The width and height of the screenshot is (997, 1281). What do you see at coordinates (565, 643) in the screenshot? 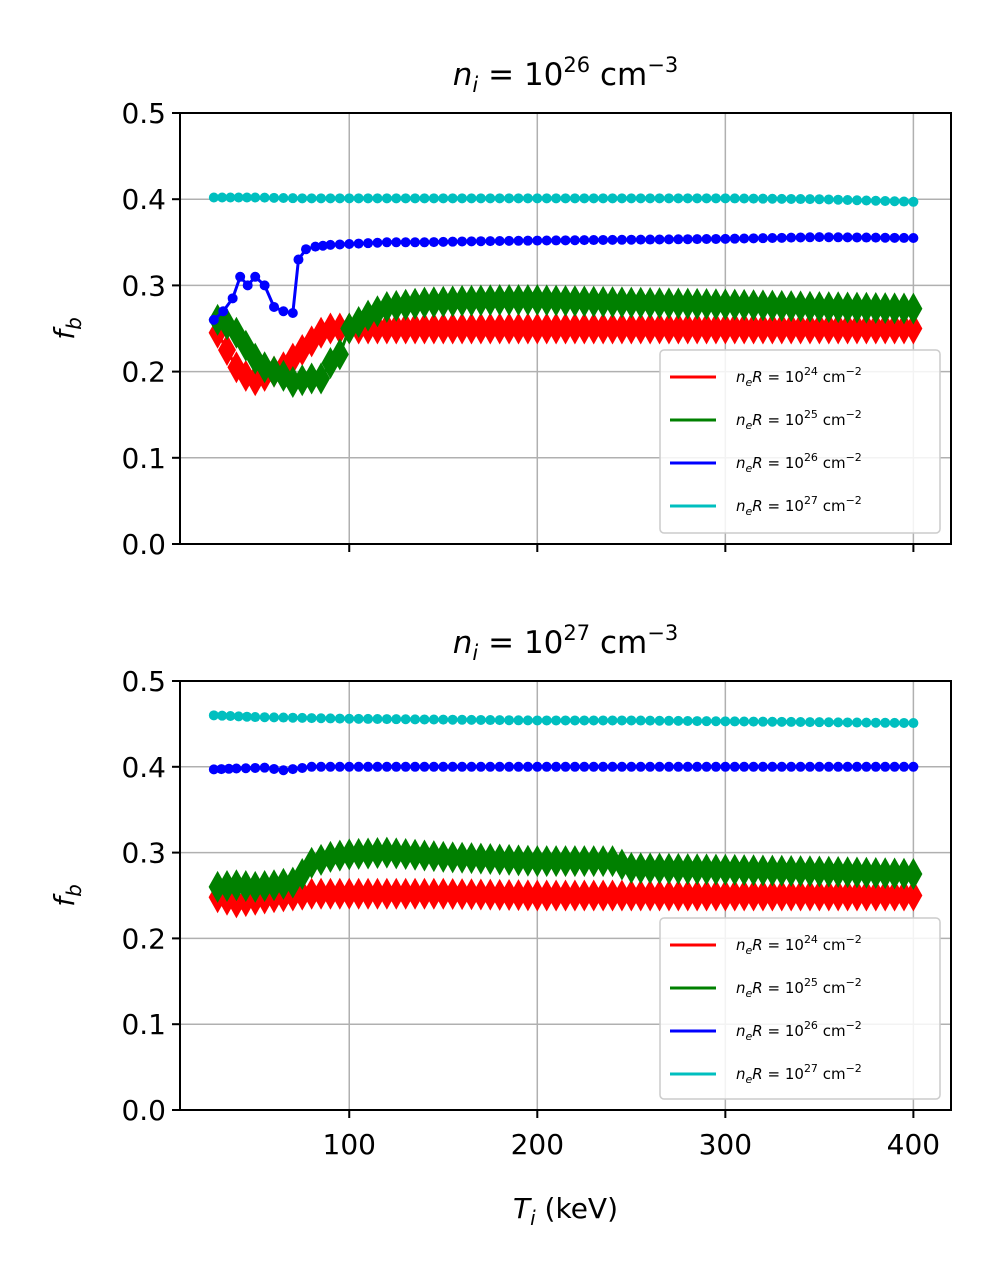
I see `chart-title: ni = 1027 cm−3` at bounding box center [565, 643].